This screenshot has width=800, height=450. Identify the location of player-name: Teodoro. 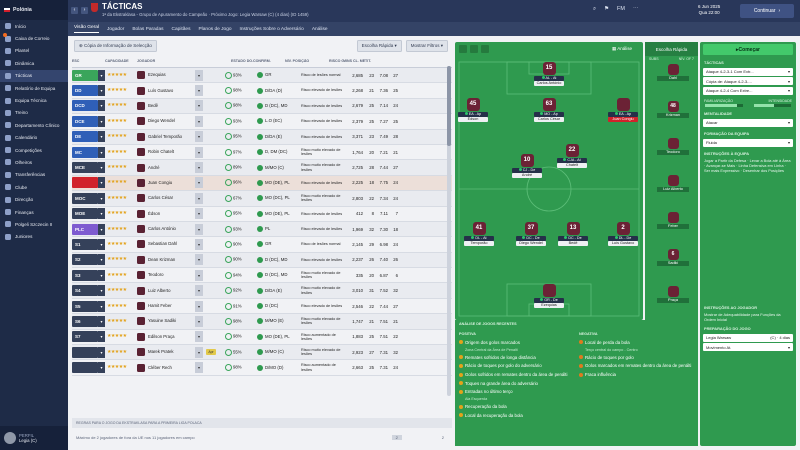
(156, 275).